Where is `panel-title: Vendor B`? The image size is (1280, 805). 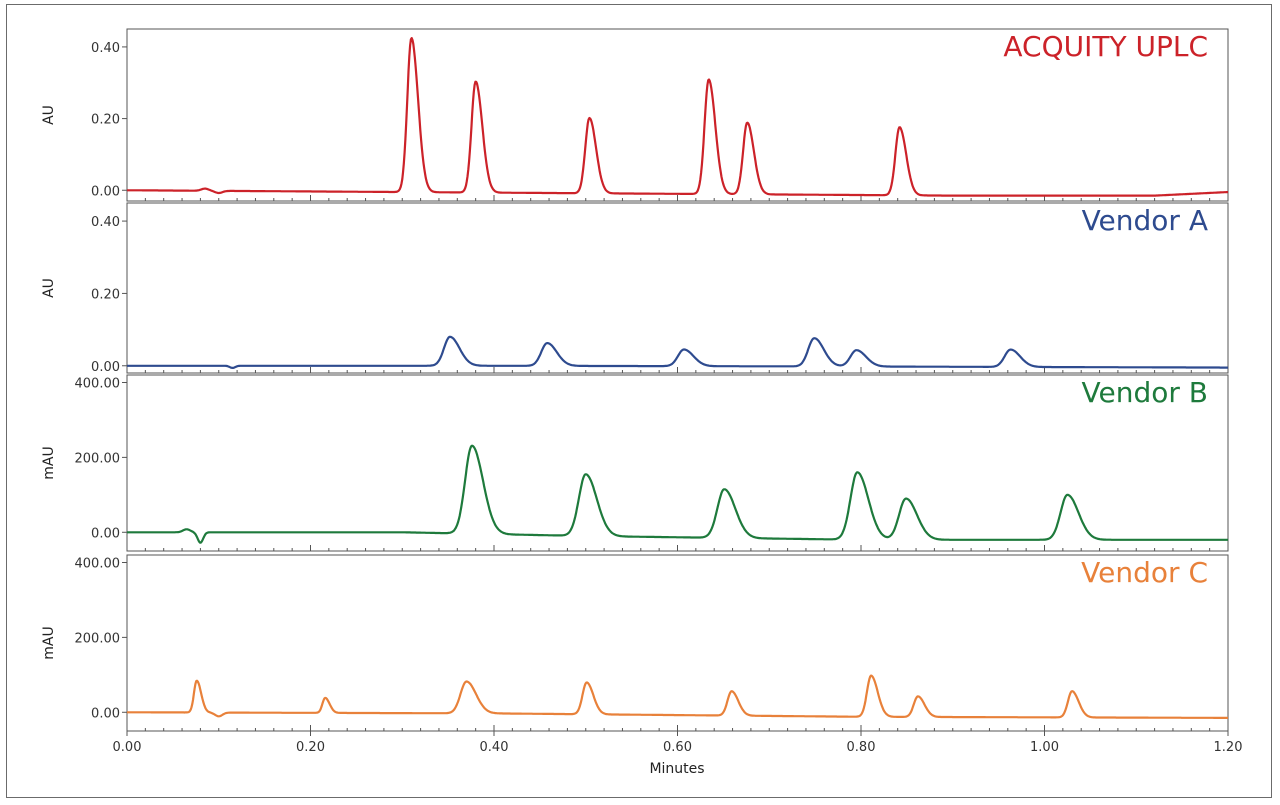
panel-title: Vendor B is located at coordinates (1145, 392).